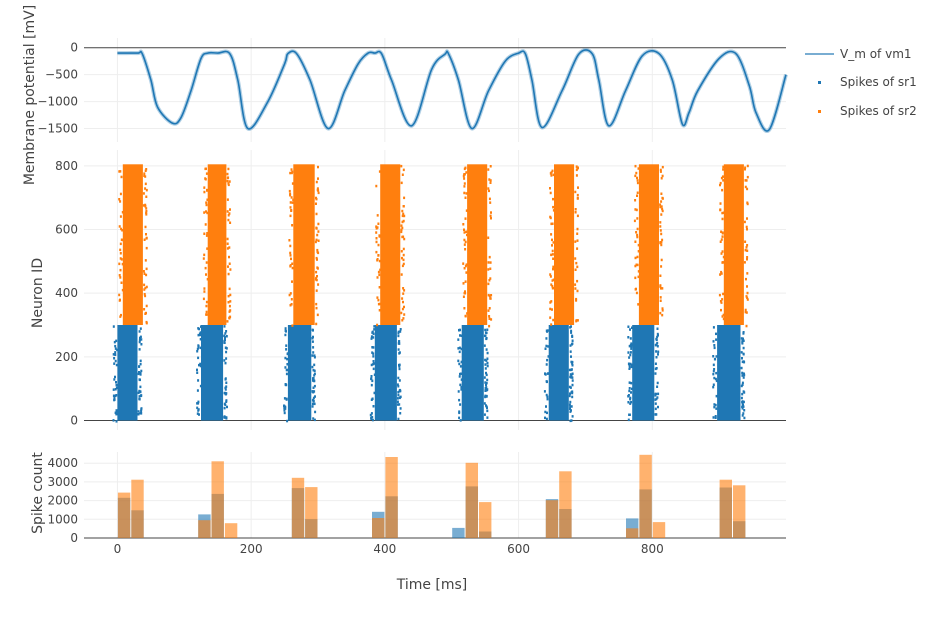 Image resolution: width=936 pixels, height=618 pixels. Describe the element at coordinates (867, 82) in the screenshot. I see `legend-item-sr1: Spikes of sr1` at that location.